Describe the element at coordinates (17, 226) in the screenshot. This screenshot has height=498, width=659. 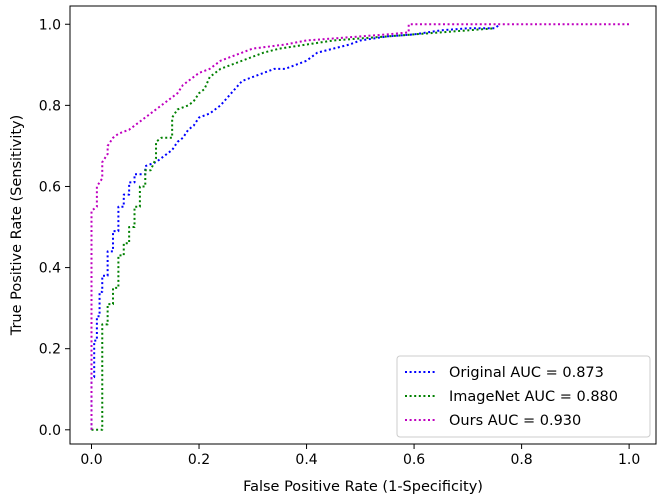
I see `y-axis-label: True Positive Rate (Sensitivity)` at that location.